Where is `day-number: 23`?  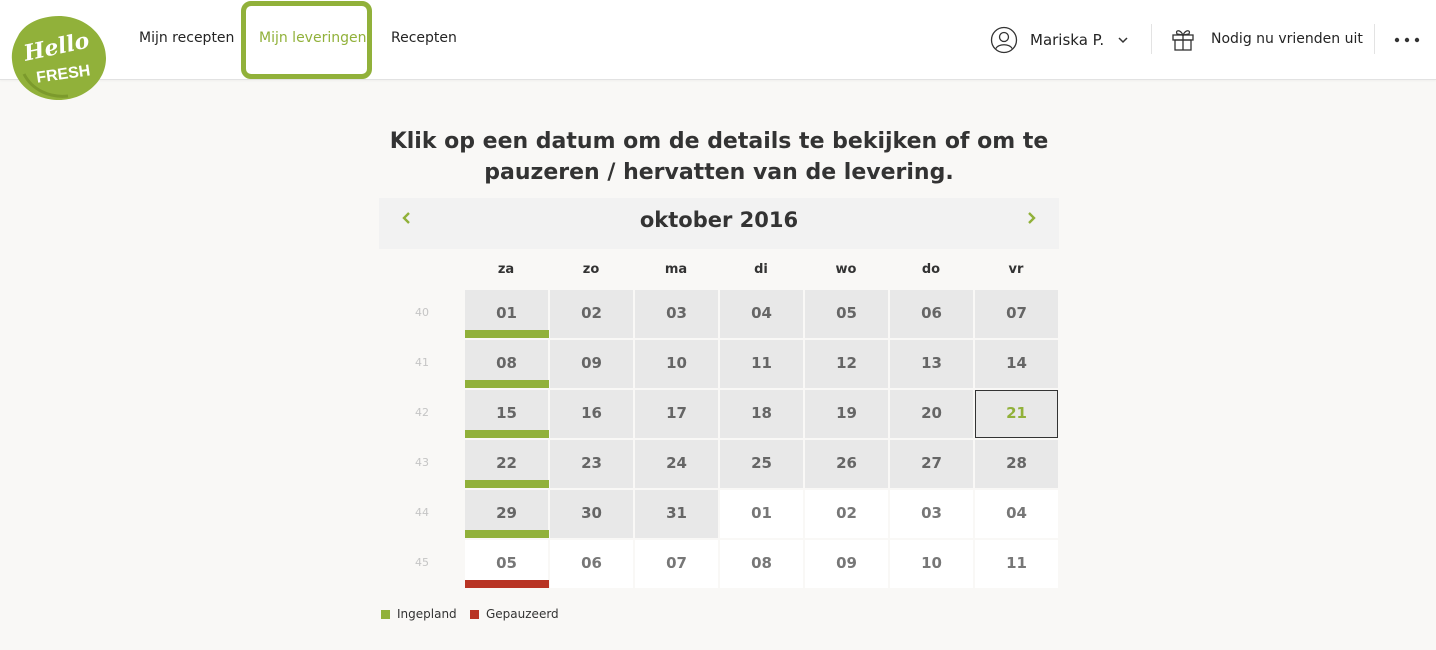
day-number: 23 is located at coordinates (591, 463).